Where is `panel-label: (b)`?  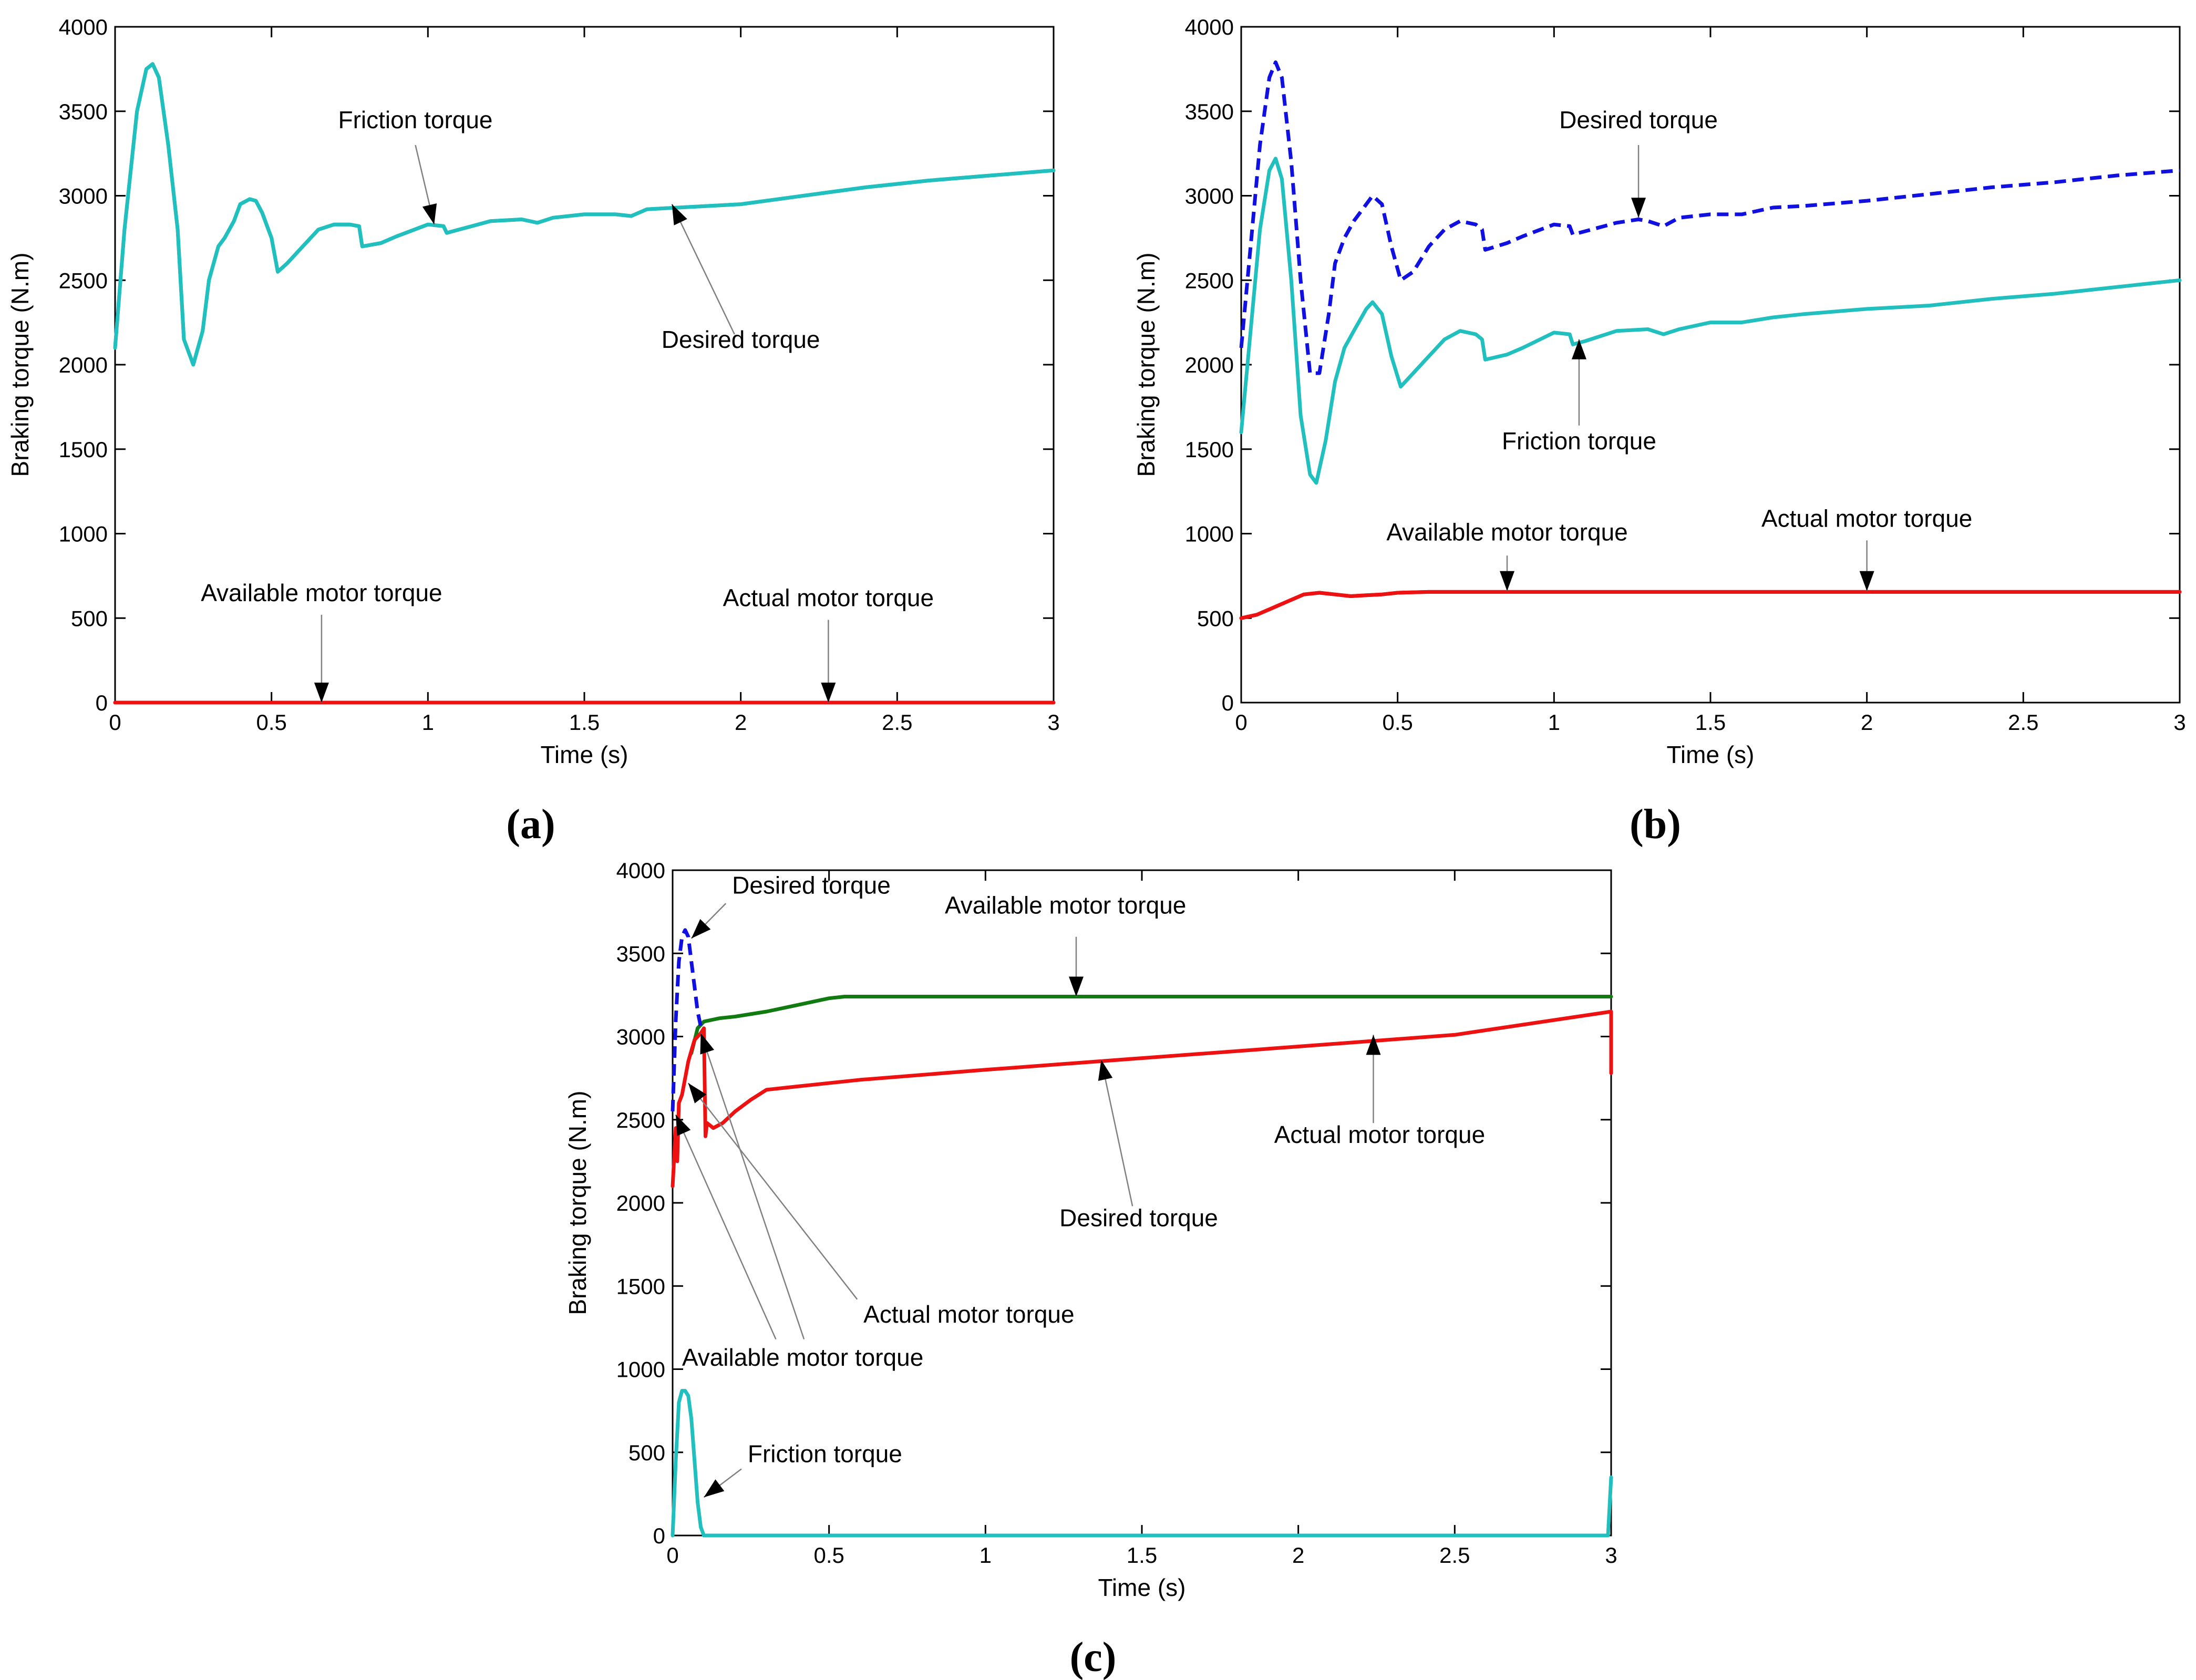
panel-label: (b) is located at coordinates (1655, 824).